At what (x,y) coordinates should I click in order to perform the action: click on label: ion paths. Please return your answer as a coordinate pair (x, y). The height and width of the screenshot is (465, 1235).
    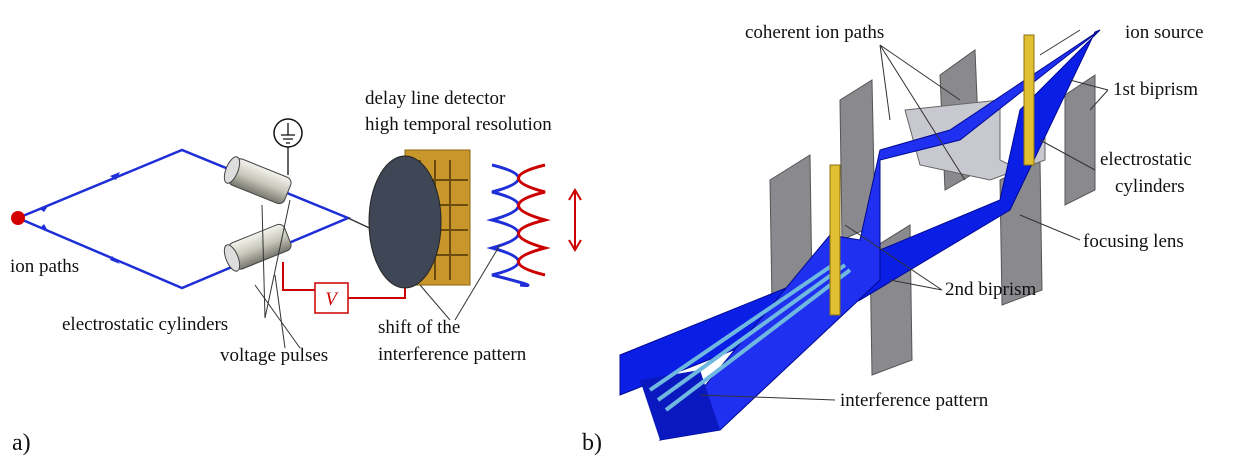
    Looking at the image, I should click on (44, 266).